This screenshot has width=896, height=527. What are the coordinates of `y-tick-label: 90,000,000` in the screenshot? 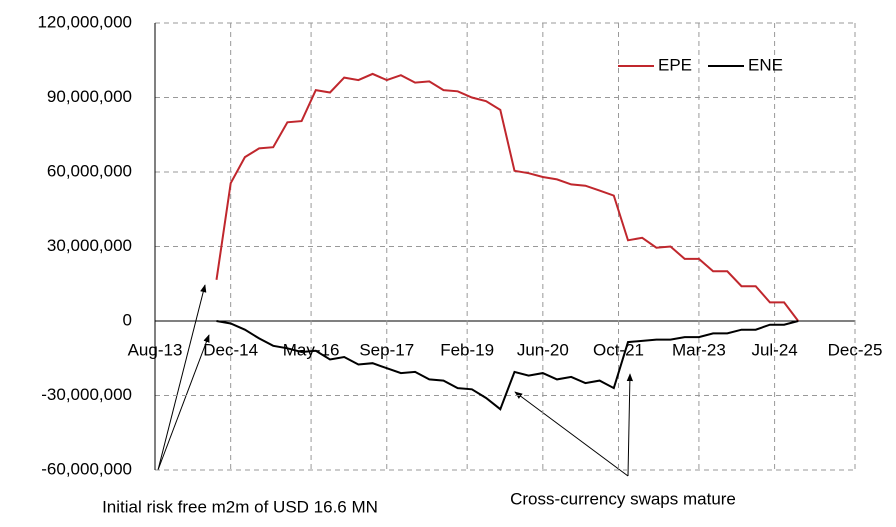 It's located at (89, 96).